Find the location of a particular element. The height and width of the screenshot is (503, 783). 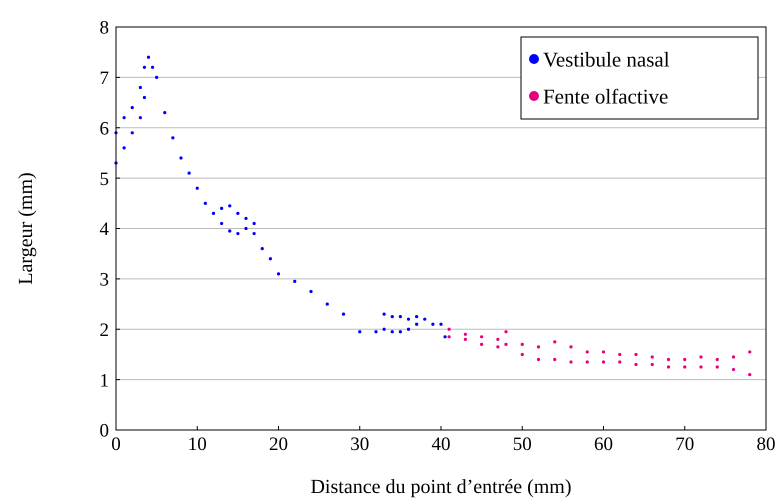

y-tick-label: 1 is located at coordinates (104, 381).